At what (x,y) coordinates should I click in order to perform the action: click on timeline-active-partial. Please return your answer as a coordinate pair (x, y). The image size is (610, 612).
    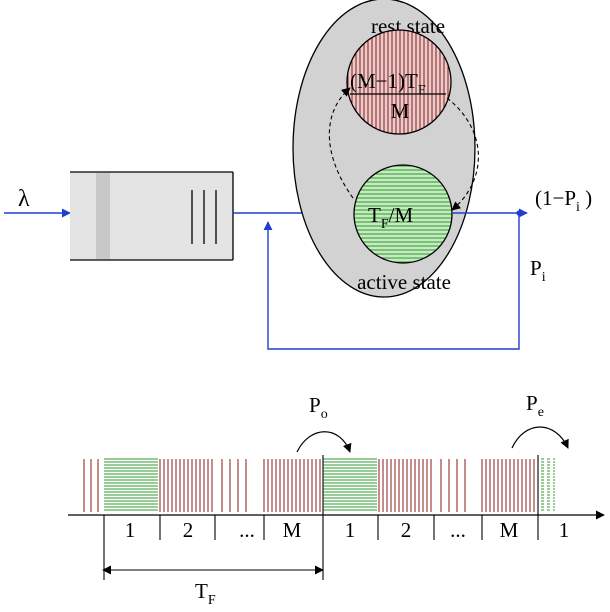
    Looking at the image, I should click on (548, 484).